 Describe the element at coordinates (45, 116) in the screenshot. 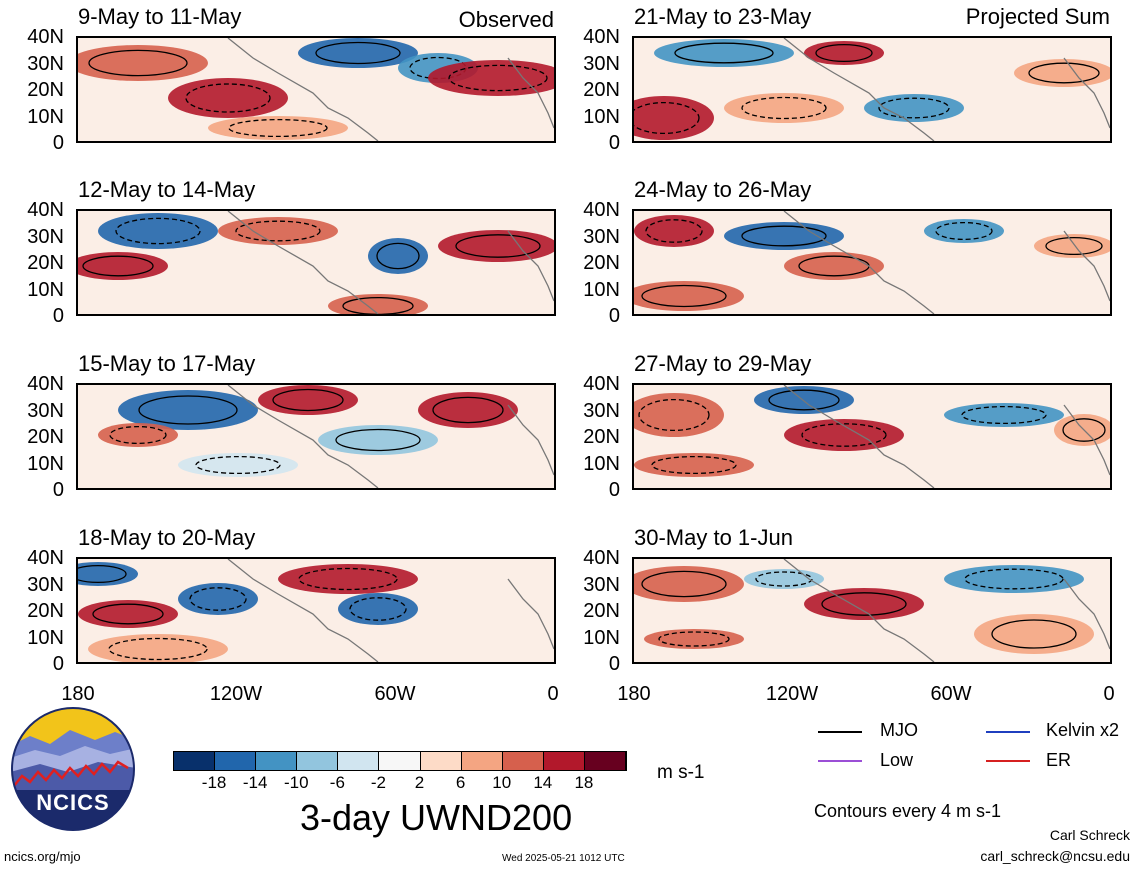

I see `left-panel-1-lat-label: 10N` at that location.